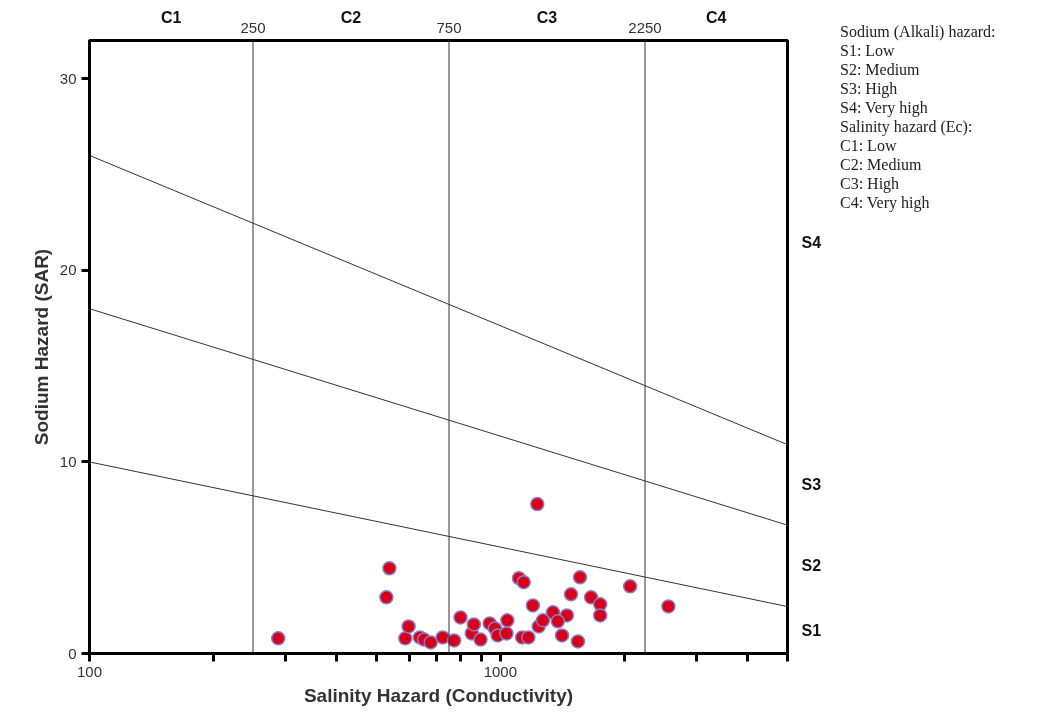  Describe the element at coordinates (811, 630) in the screenshot. I see `text: S1` at that location.